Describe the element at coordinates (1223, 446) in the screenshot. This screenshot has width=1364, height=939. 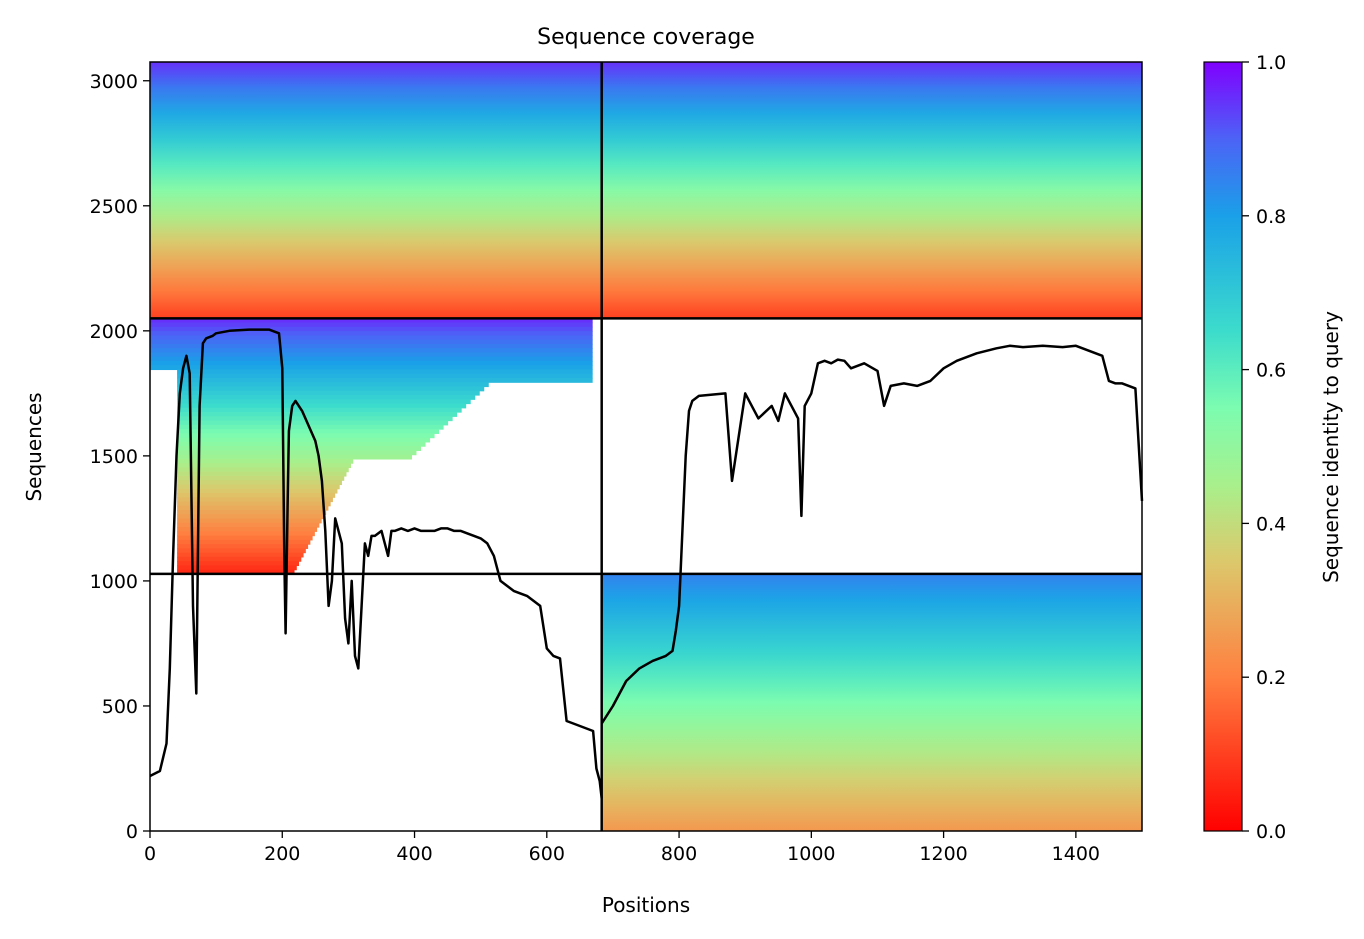
I see `colorbar` at that location.